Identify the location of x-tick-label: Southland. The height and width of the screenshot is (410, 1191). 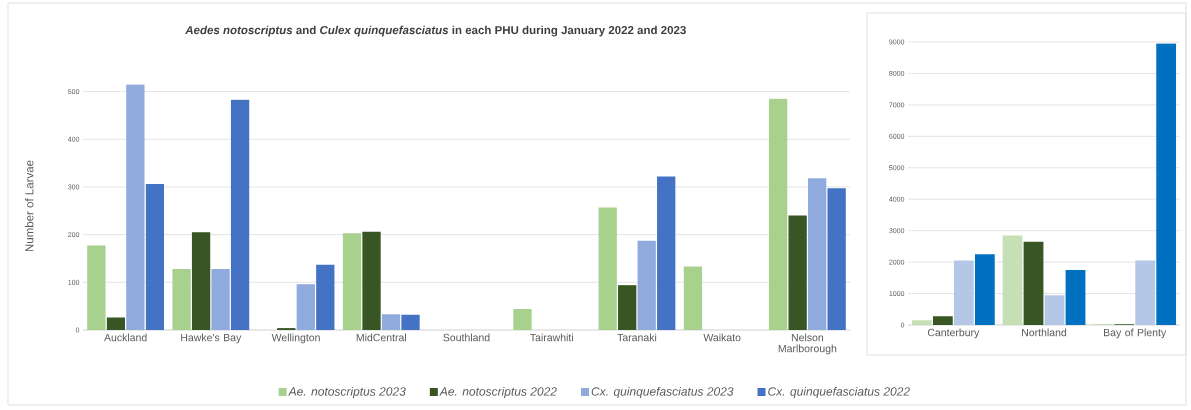
(466, 337).